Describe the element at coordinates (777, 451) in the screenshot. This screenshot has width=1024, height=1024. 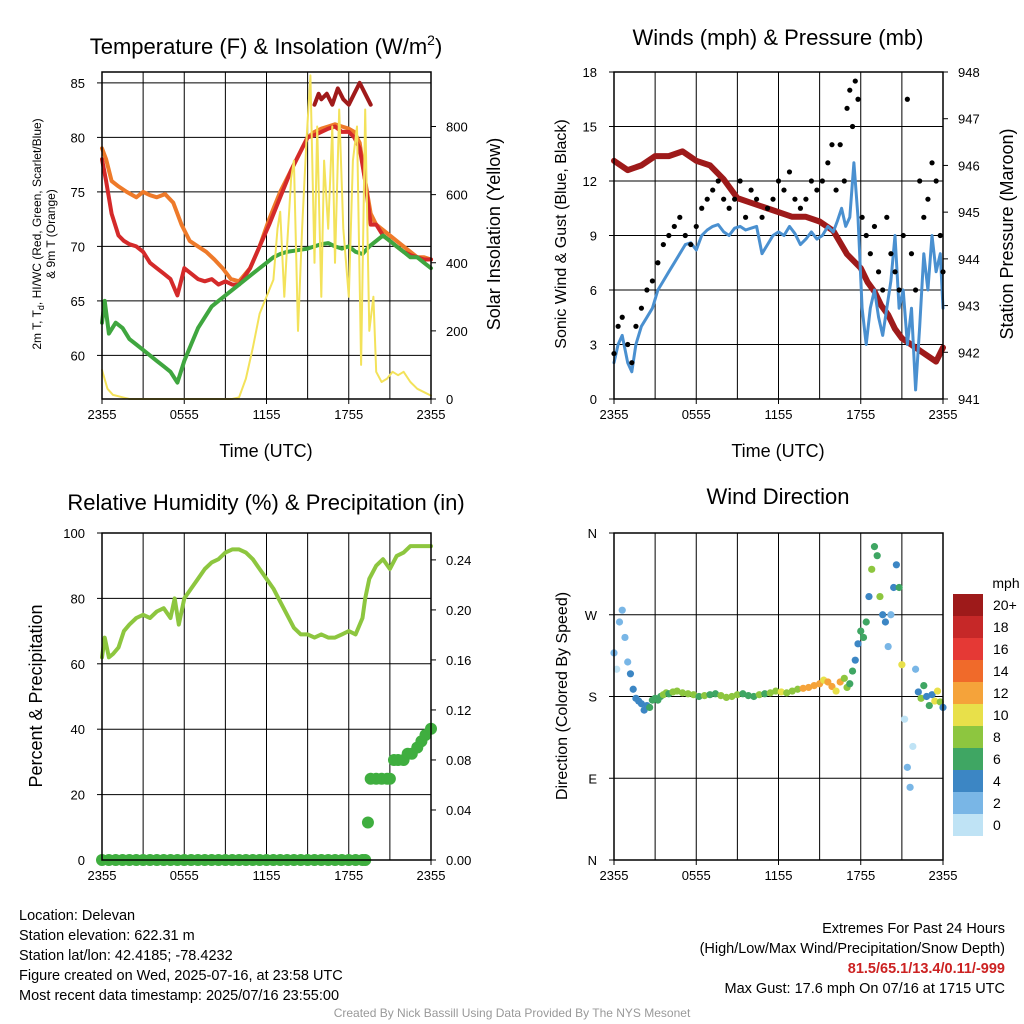
I see `wind-xlabel: Time (UTC)` at that location.